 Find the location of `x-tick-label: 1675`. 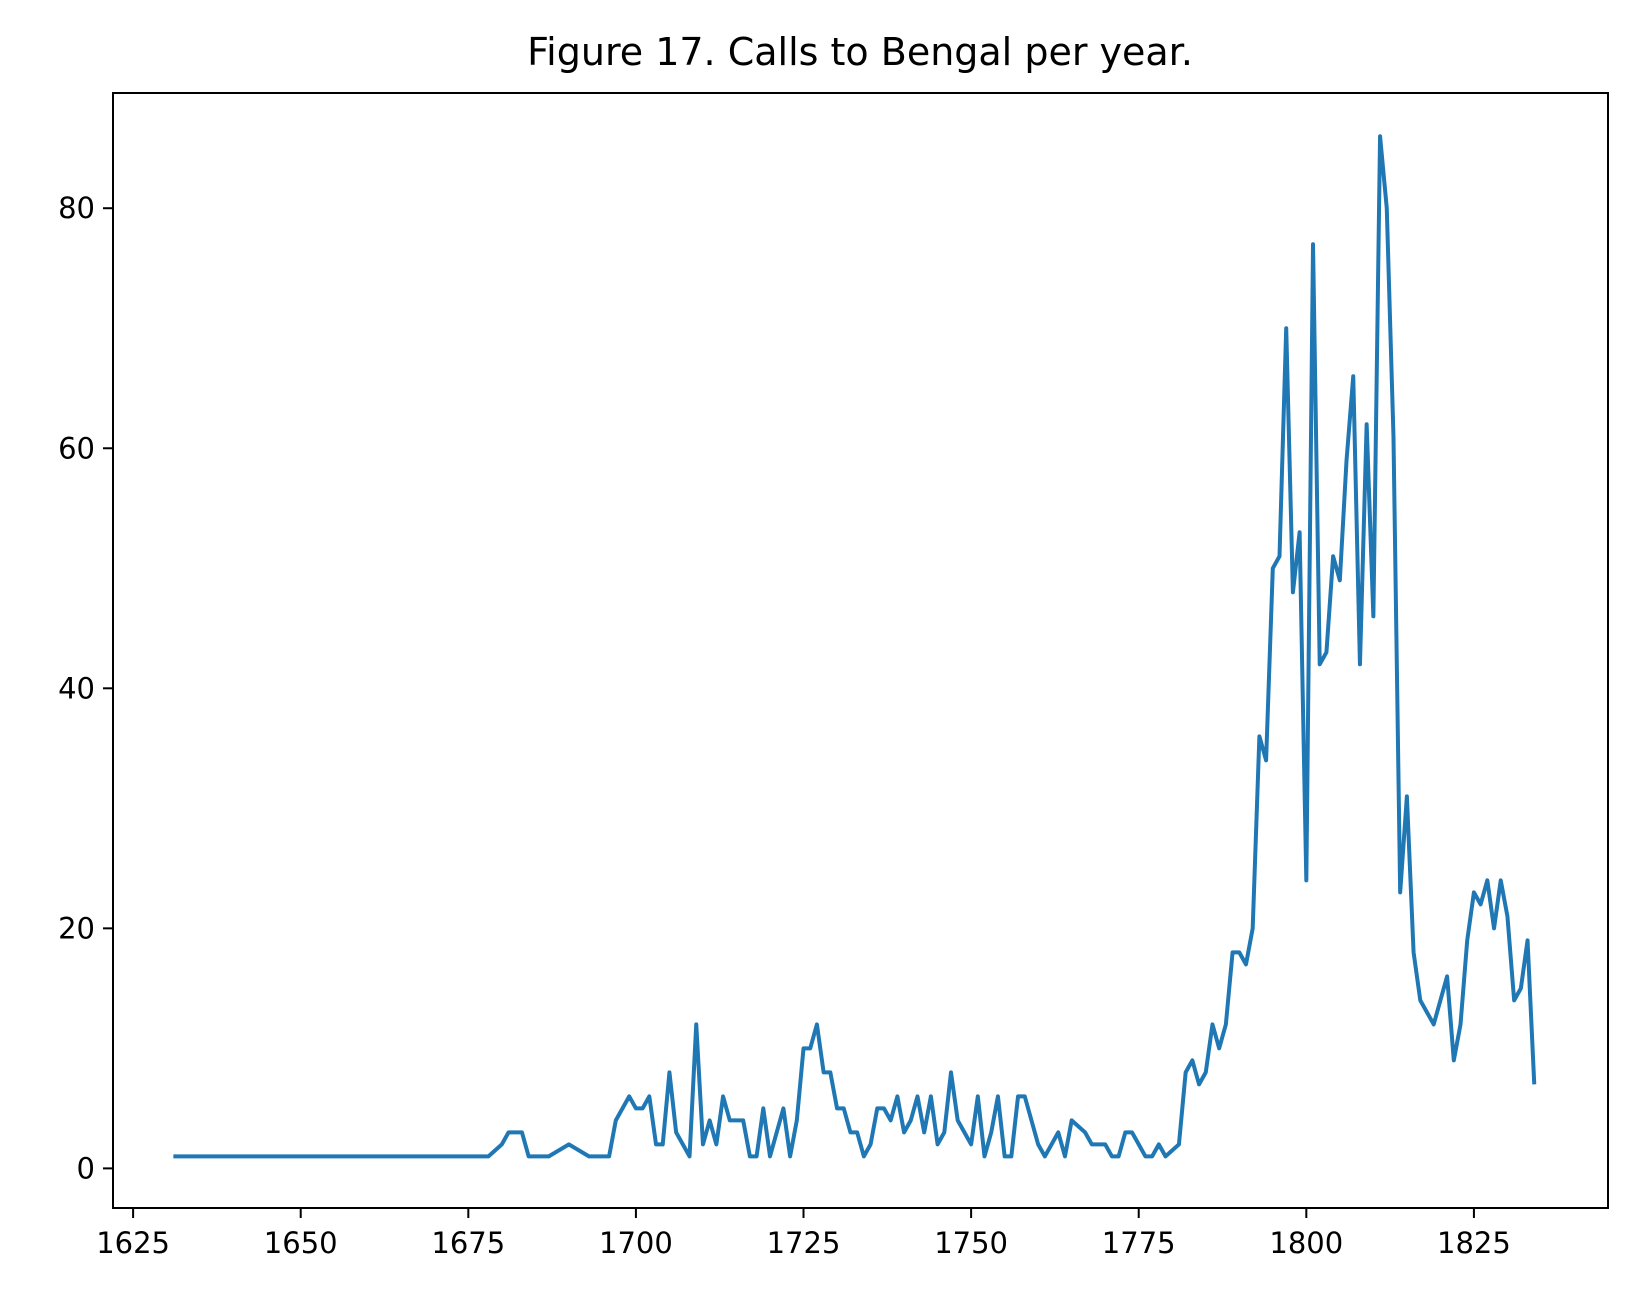

x-tick-label: 1675 is located at coordinates (468, 1243).